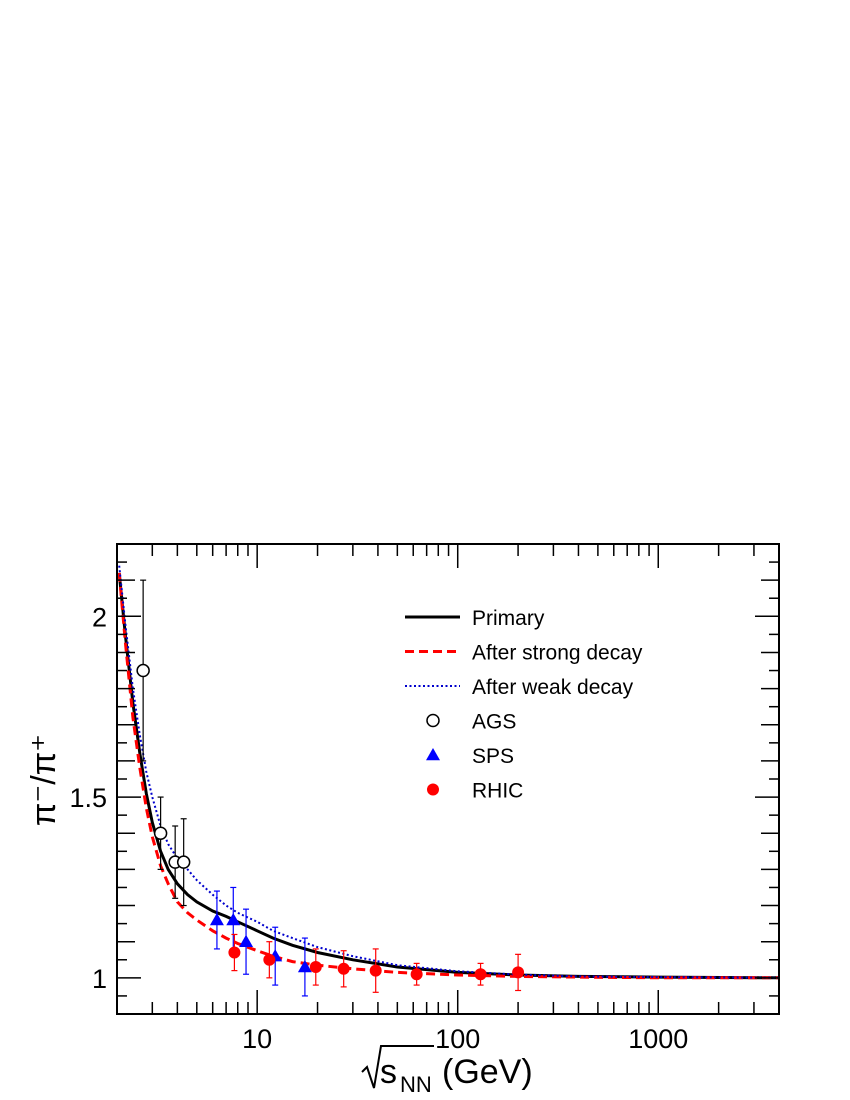 This screenshot has width=850, height=1100. Describe the element at coordinates (99, 979) in the screenshot. I see `y-tick-label: 1` at that location.